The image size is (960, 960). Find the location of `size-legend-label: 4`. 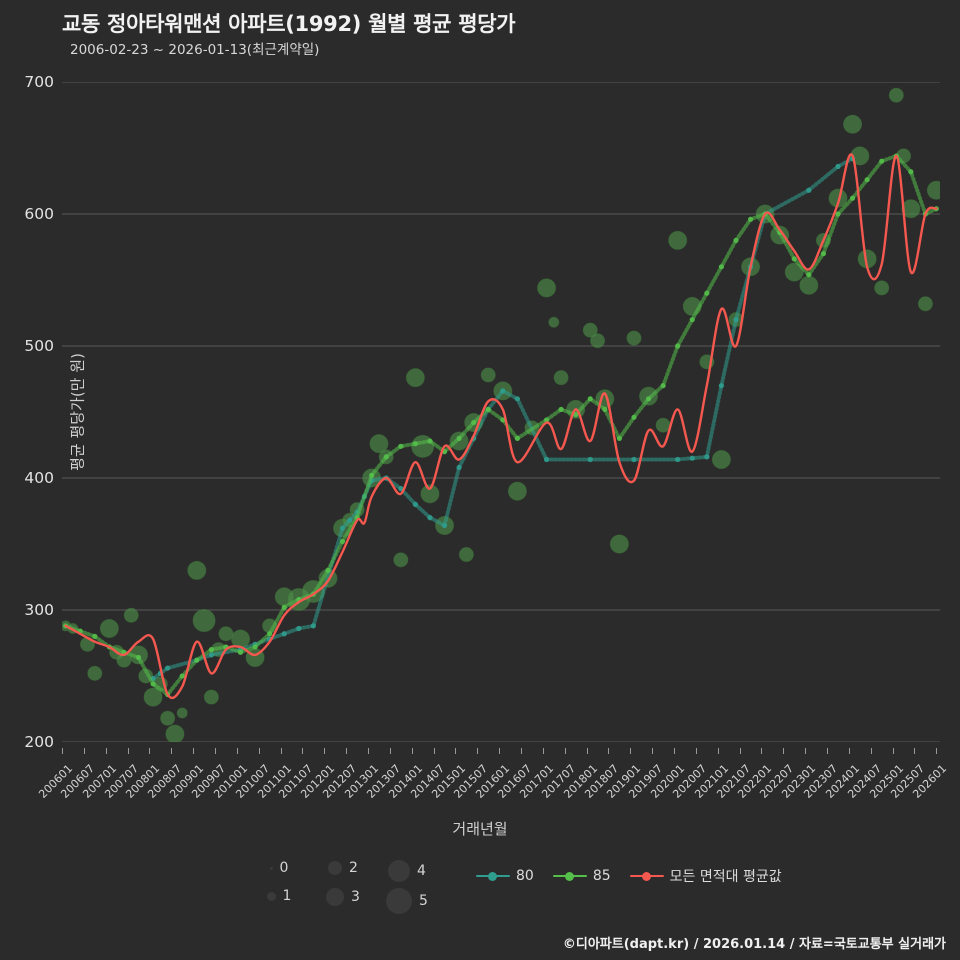

size-legend-label: 4 is located at coordinates (421, 871).